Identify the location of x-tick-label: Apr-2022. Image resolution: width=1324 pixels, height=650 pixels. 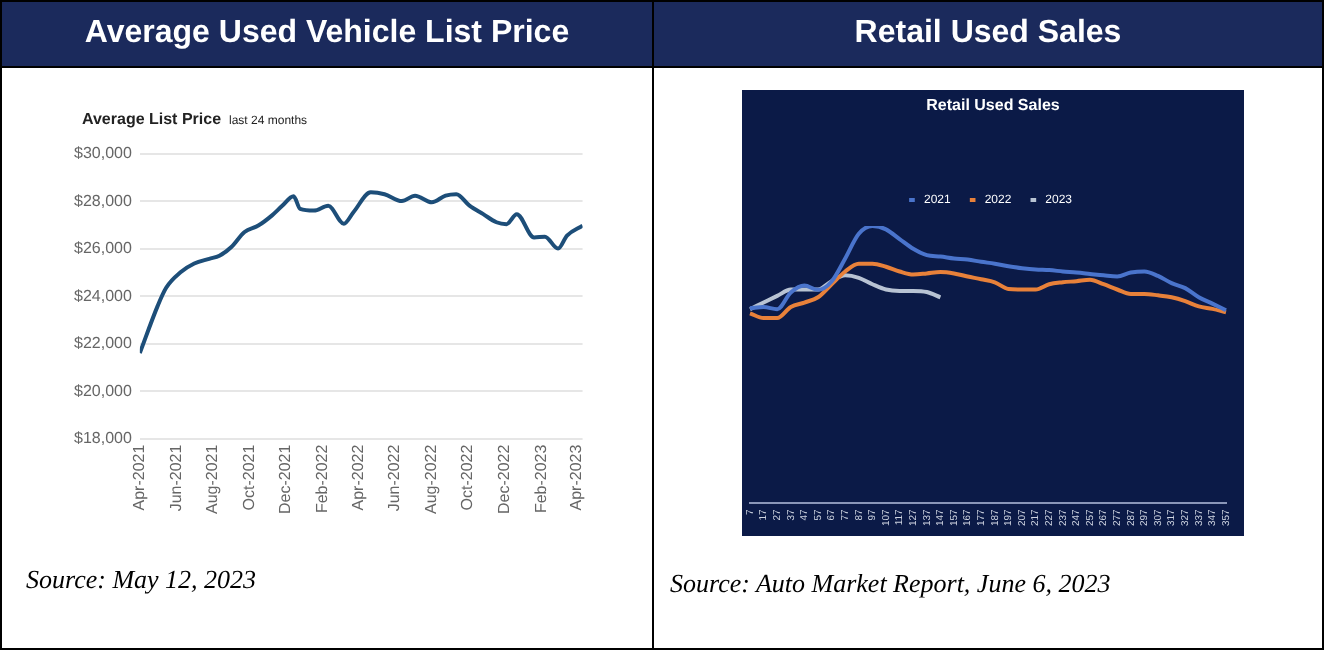
(357, 477).